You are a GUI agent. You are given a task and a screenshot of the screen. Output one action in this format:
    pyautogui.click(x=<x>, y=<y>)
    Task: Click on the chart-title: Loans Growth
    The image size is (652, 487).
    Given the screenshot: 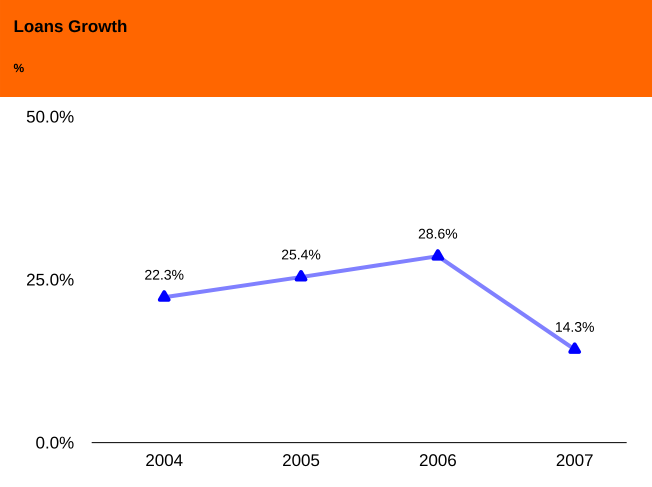 What is the action you would take?
    pyautogui.click(x=70, y=26)
    